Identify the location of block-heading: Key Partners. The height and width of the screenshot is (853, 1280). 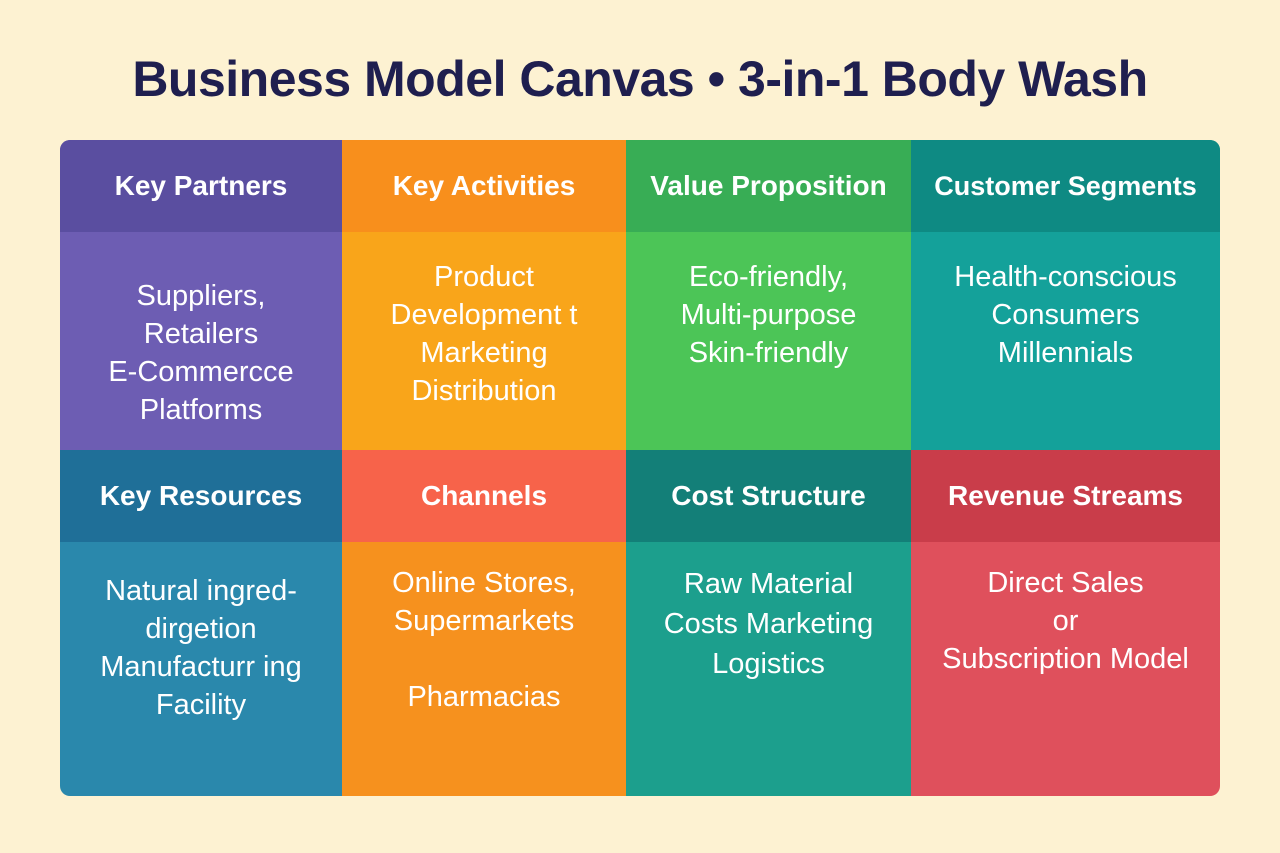
(201, 186).